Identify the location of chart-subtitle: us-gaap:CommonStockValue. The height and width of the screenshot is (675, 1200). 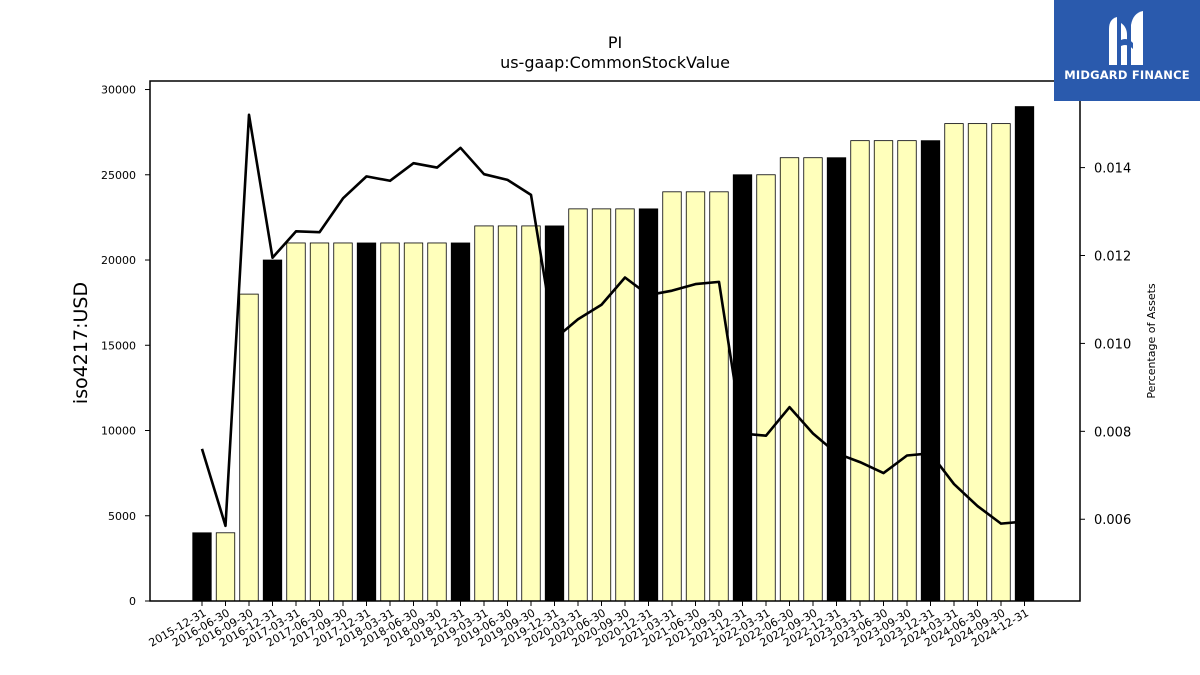
(615, 62).